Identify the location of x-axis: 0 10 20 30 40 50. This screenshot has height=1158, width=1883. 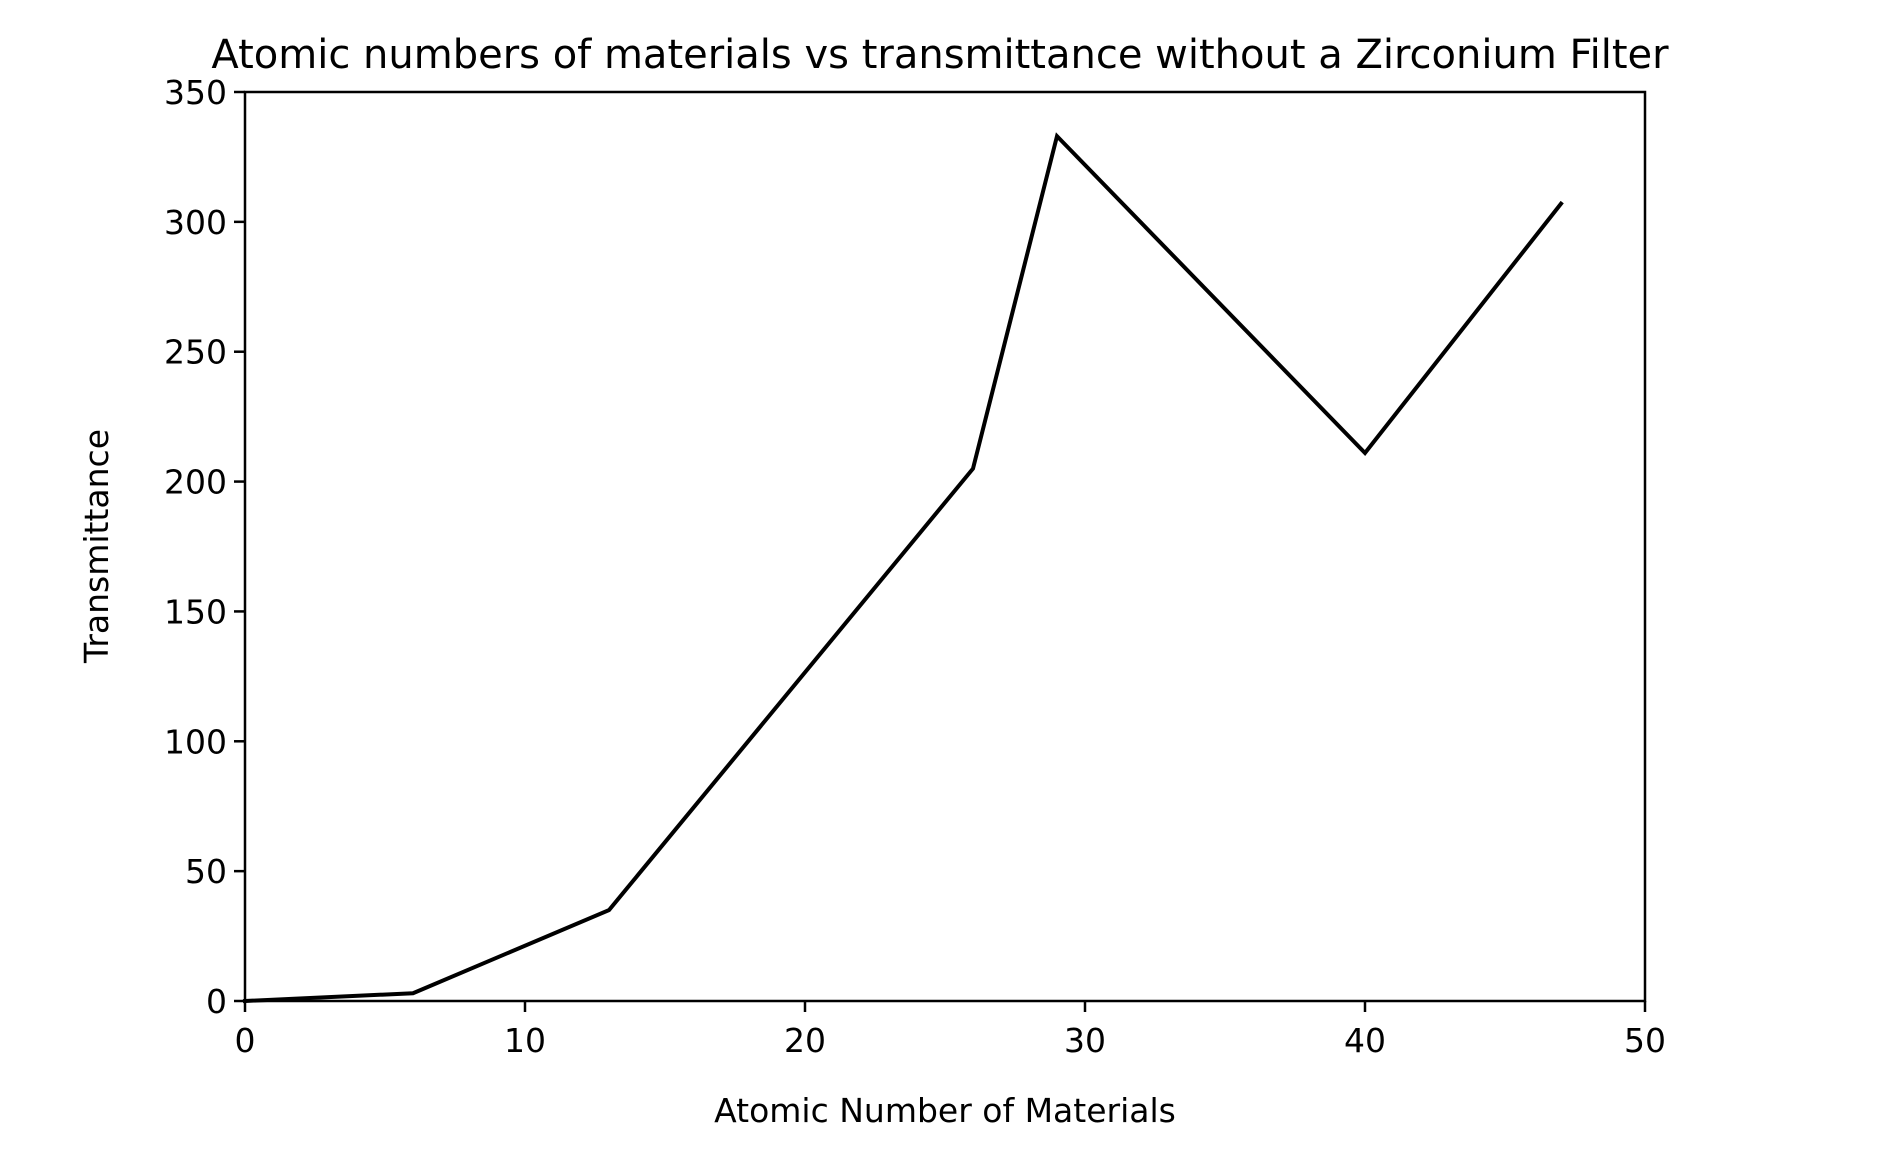
(950, 1030).